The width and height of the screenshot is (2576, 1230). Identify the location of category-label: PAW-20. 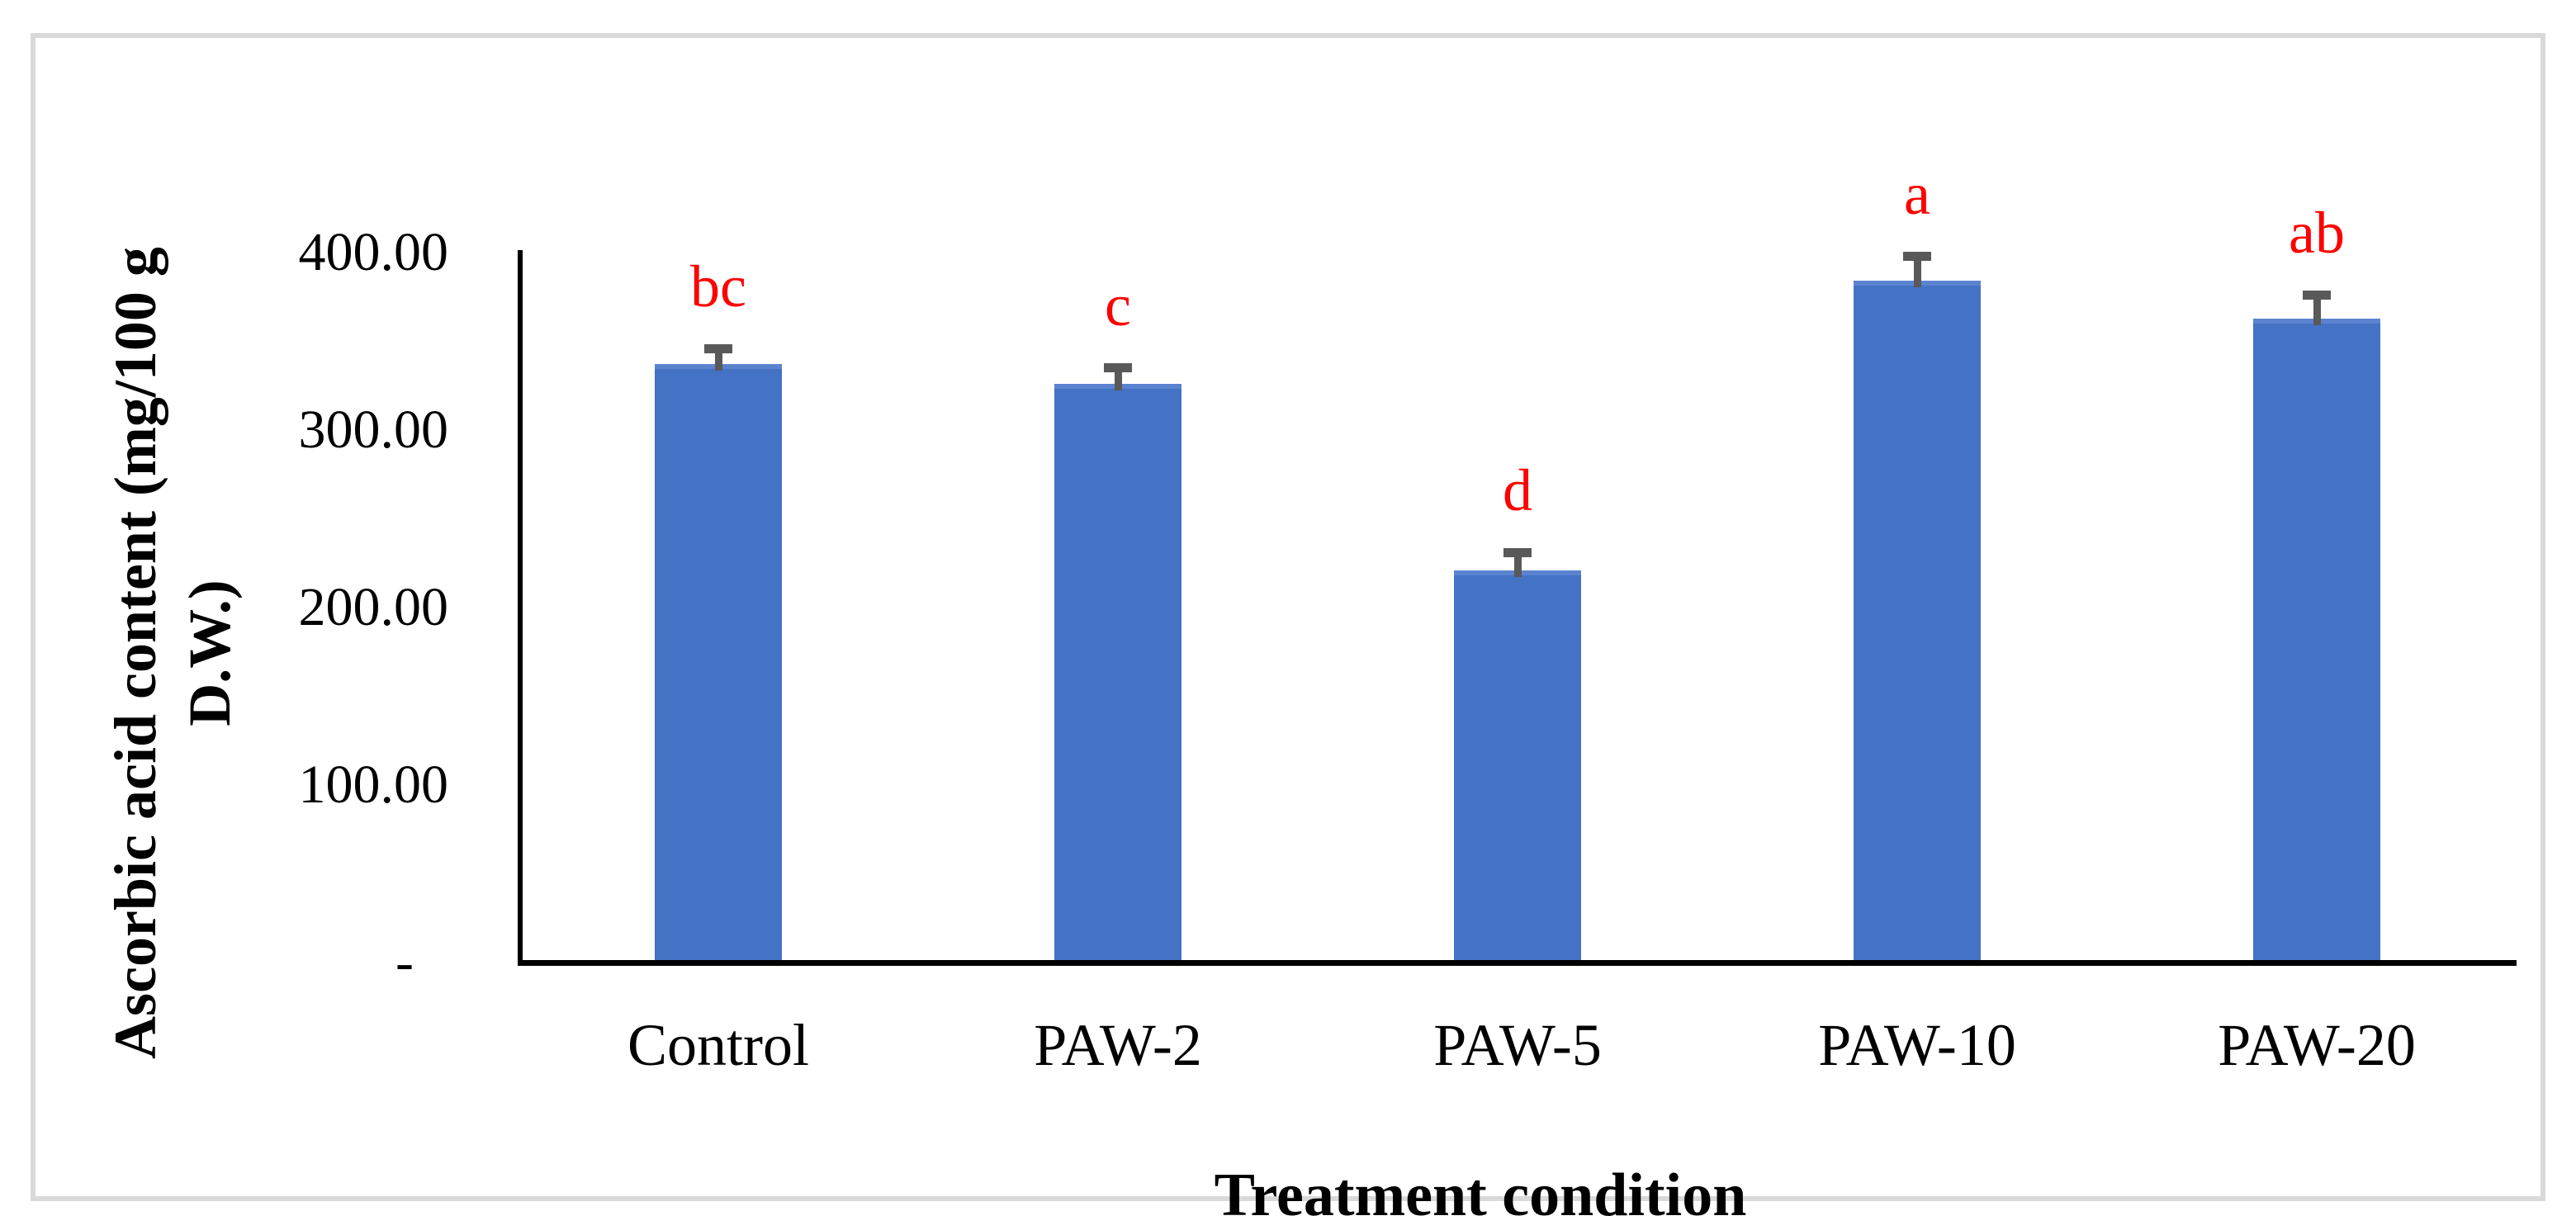
(2317, 1045).